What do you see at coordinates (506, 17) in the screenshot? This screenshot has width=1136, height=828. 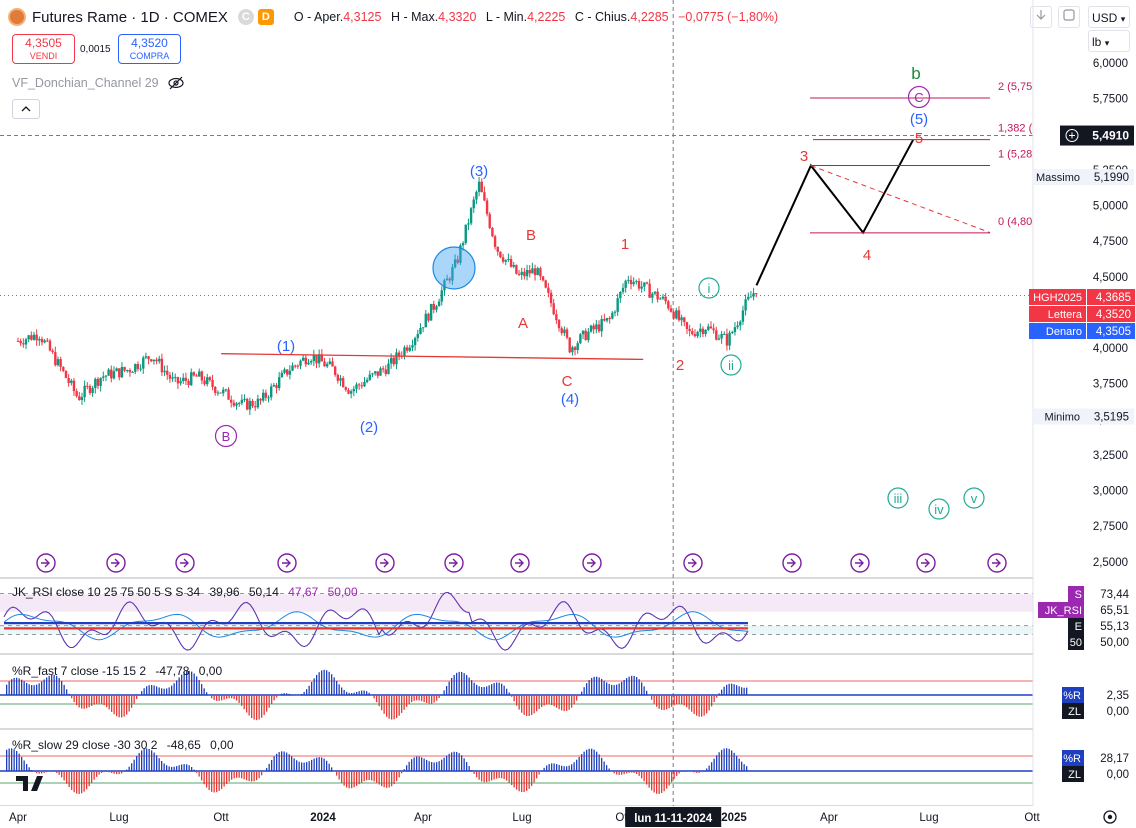 I see `low-label: L - Min.` at bounding box center [506, 17].